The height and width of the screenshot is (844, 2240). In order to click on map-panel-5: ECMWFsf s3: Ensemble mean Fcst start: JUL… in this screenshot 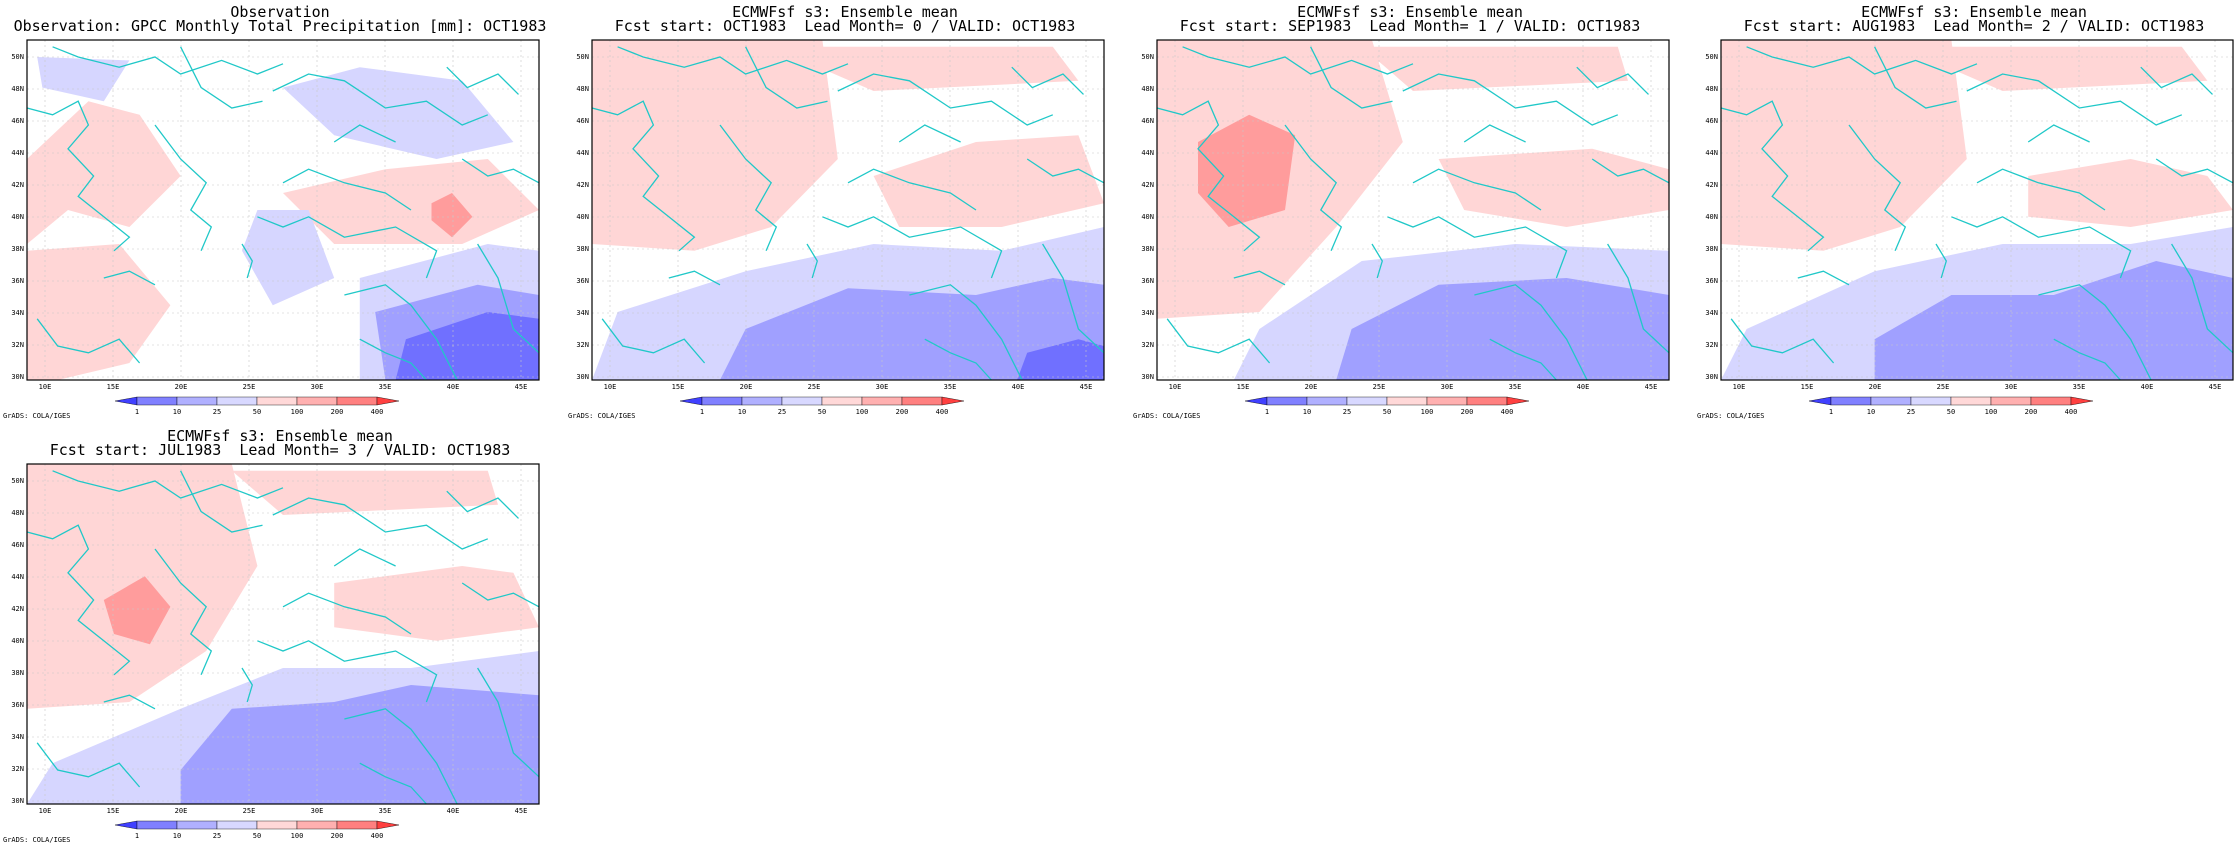, I will do `click(280, 634)`.